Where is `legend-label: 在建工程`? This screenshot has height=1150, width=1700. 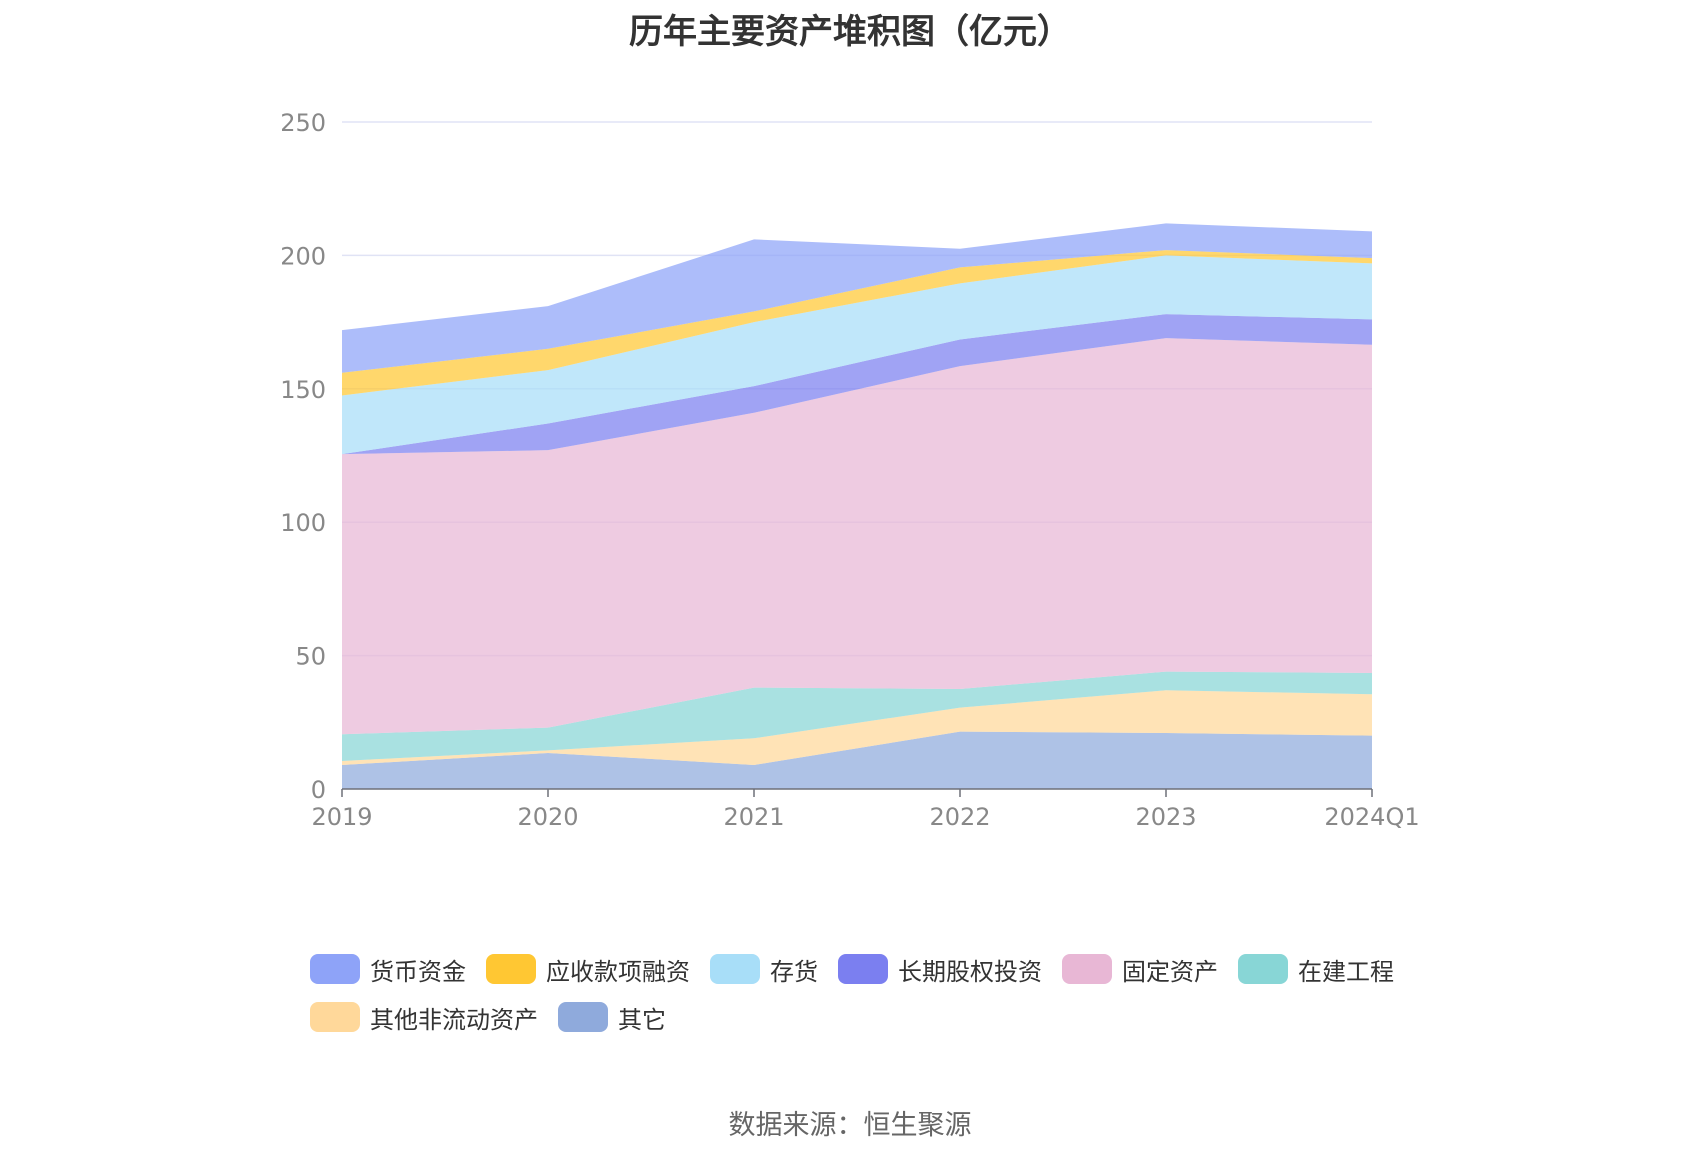
legend-label: 在建工程 is located at coordinates (1346, 971).